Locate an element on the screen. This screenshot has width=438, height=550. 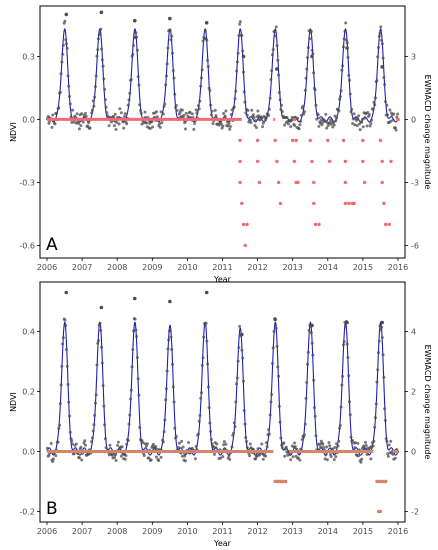
x-tick-label: 2016 is located at coordinates (398, 267).